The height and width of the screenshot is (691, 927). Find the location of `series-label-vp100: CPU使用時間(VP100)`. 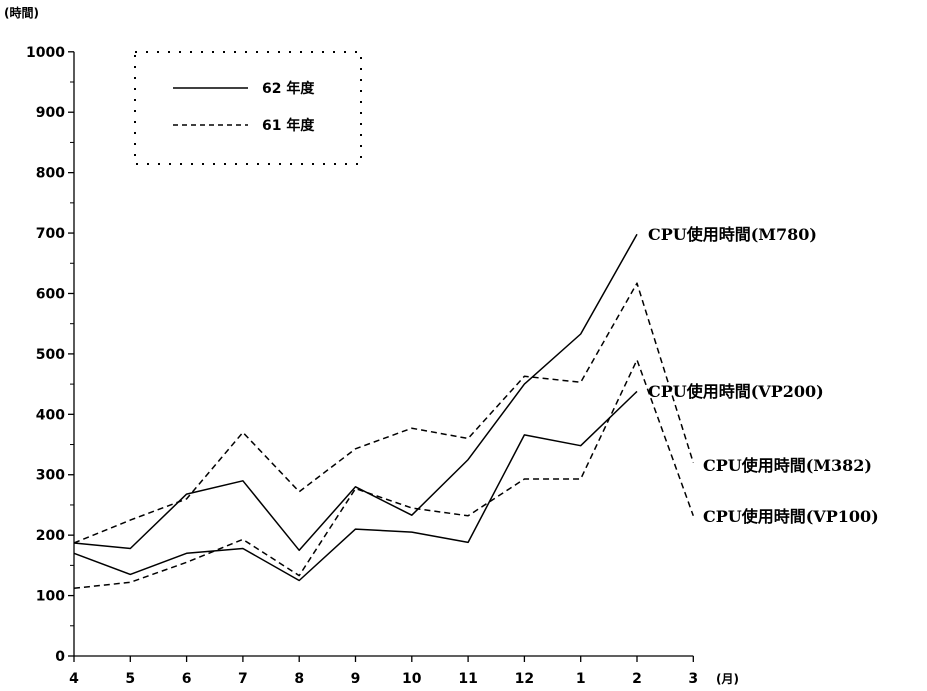

series-label-vp100: CPU使用時間(VP100) is located at coordinates (791, 516).